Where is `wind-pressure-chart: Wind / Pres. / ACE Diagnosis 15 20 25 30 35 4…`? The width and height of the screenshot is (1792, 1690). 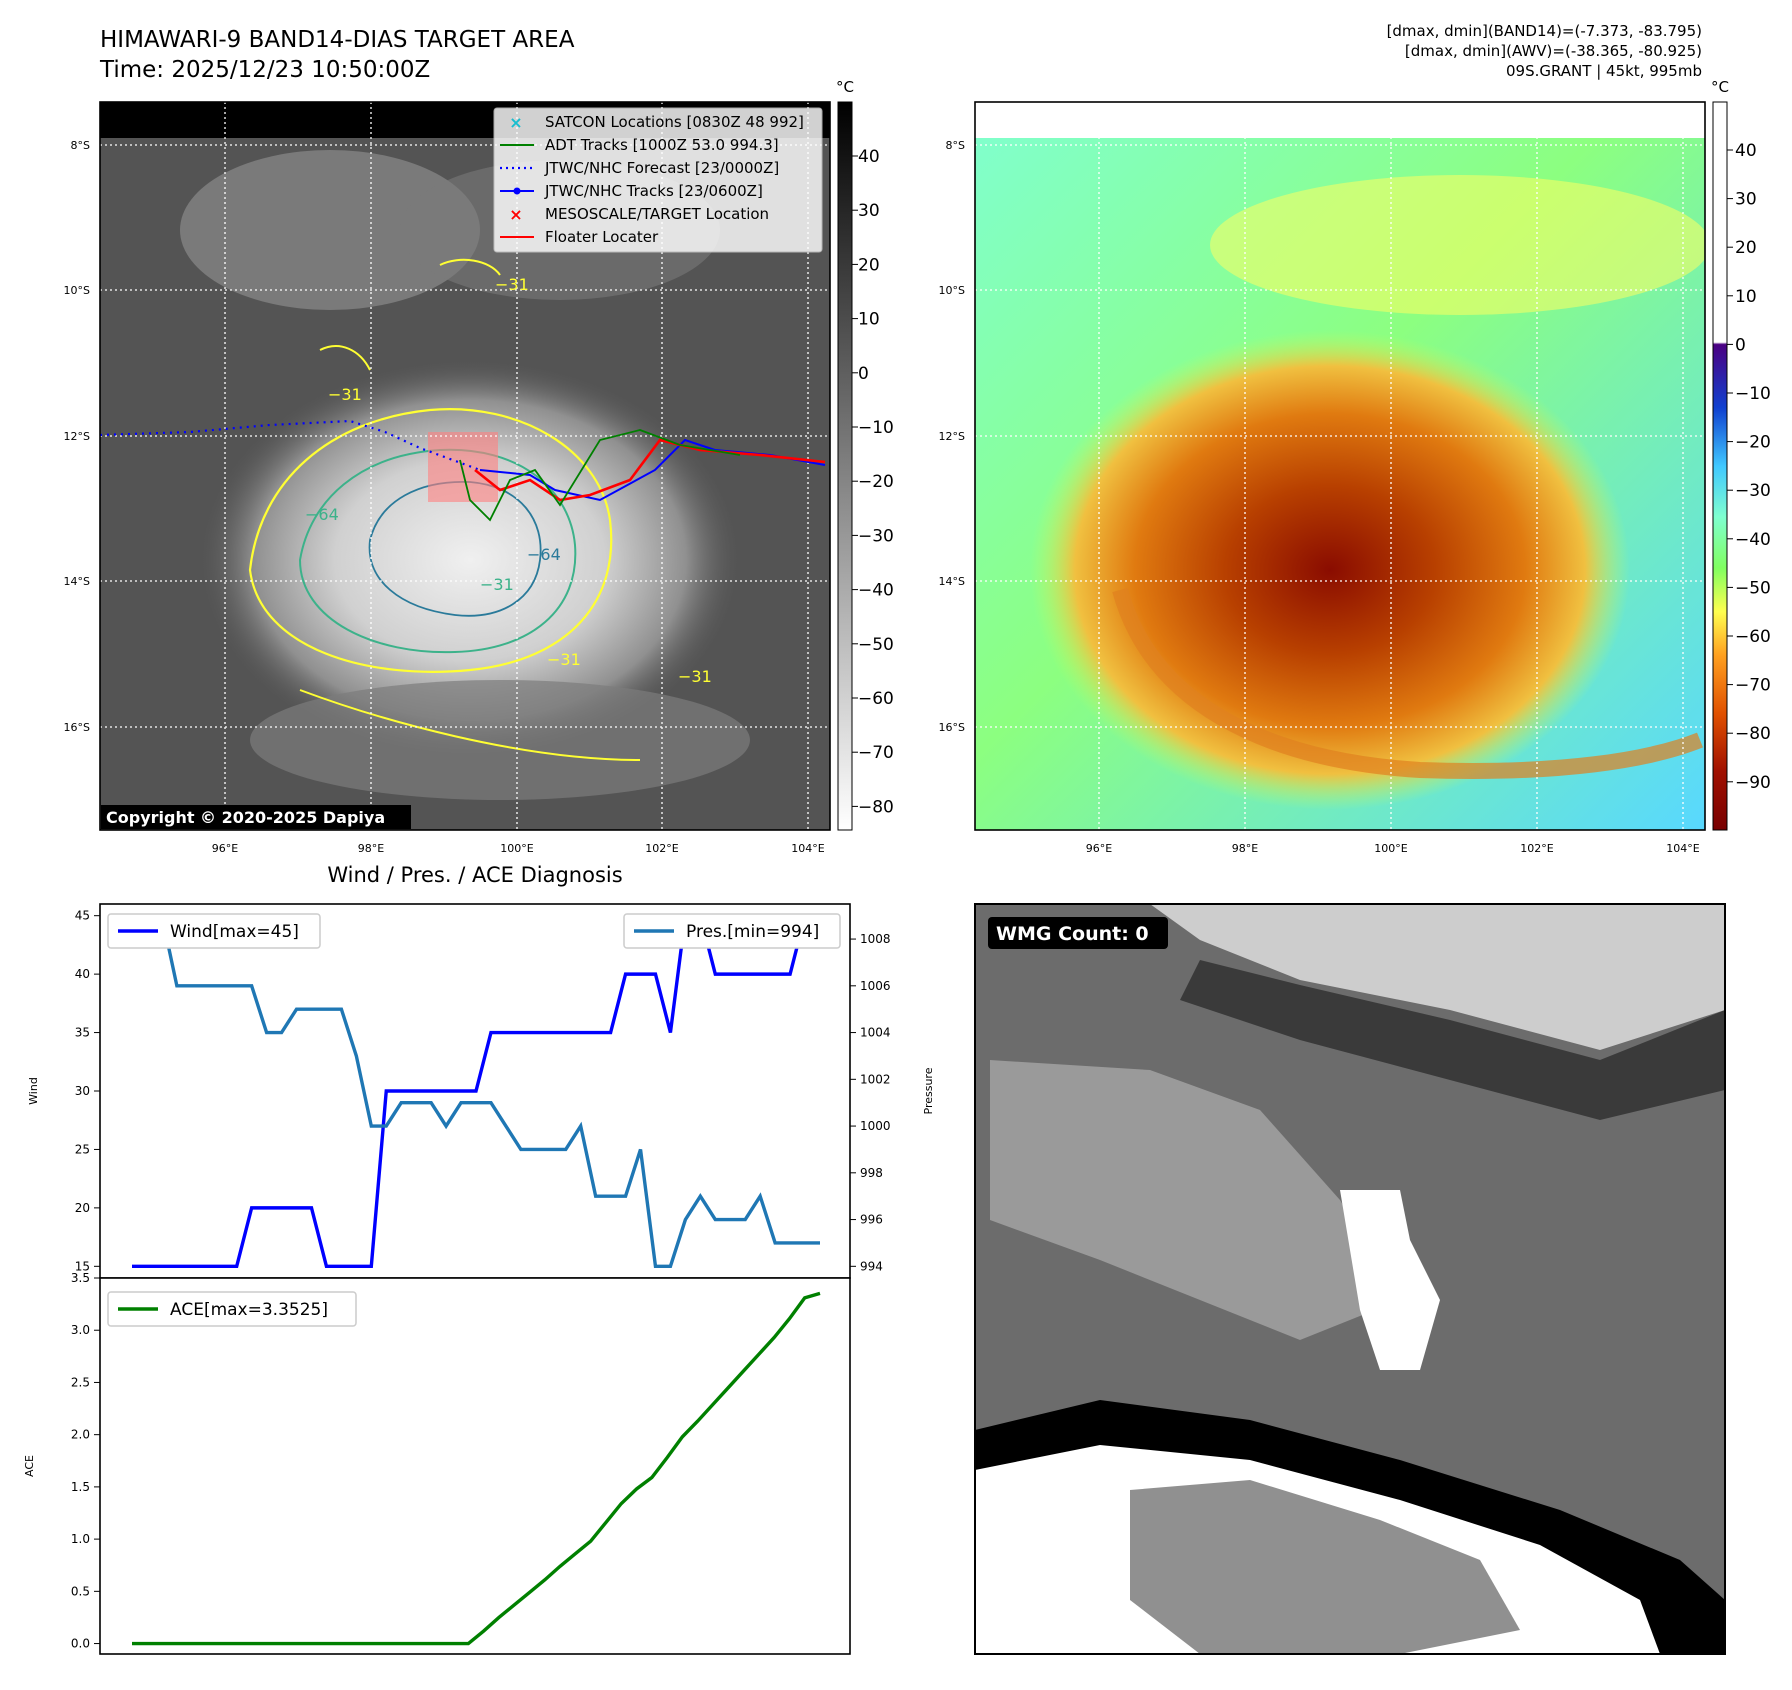
wind-pressure-chart: Wind / Pres. / ACE Diagnosis 15 20 25 30 35 4… is located at coordinates (481, 1071).